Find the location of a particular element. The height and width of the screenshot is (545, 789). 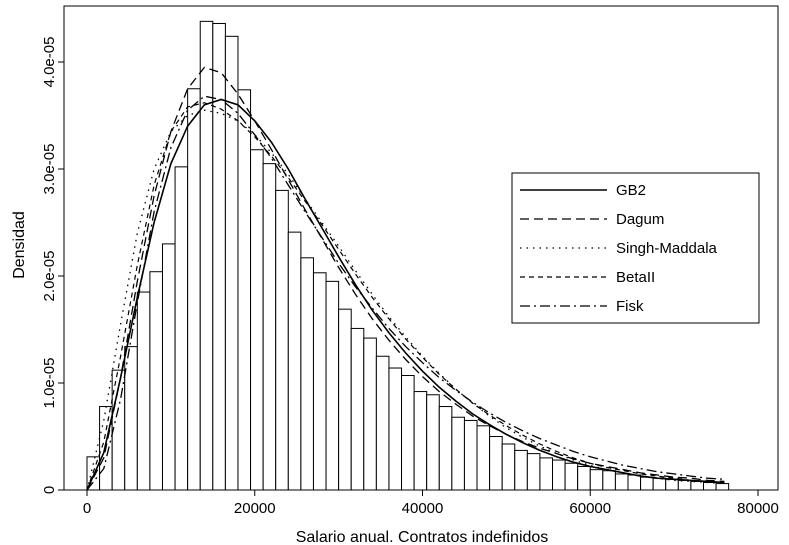

legend-label: BetaII is located at coordinates (635, 277).